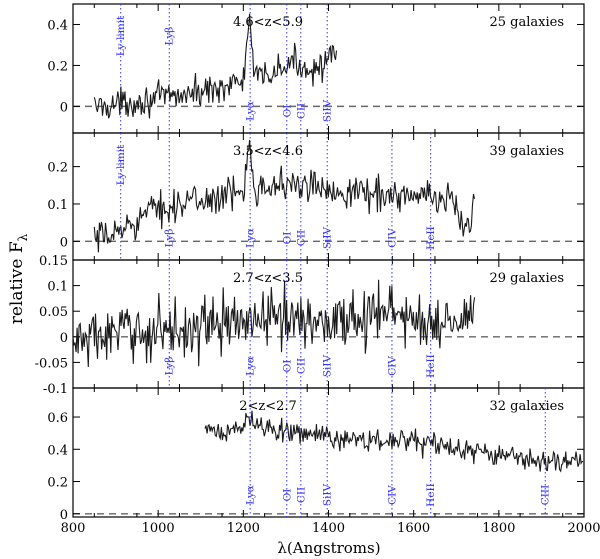  Describe the element at coordinates (268, 278) in the screenshot. I see `redshift-label: 2.7<z<3.5` at that location.